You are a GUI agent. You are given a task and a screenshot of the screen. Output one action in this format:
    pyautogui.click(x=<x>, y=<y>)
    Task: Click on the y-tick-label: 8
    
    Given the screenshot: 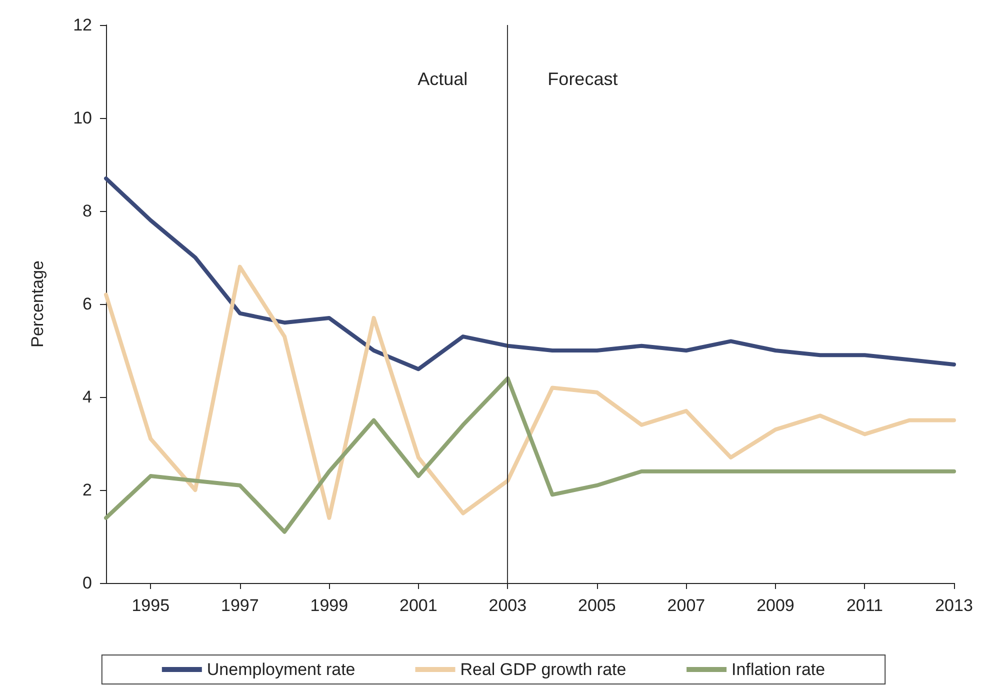 What is the action you would take?
    pyautogui.click(x=87, y=211)
    